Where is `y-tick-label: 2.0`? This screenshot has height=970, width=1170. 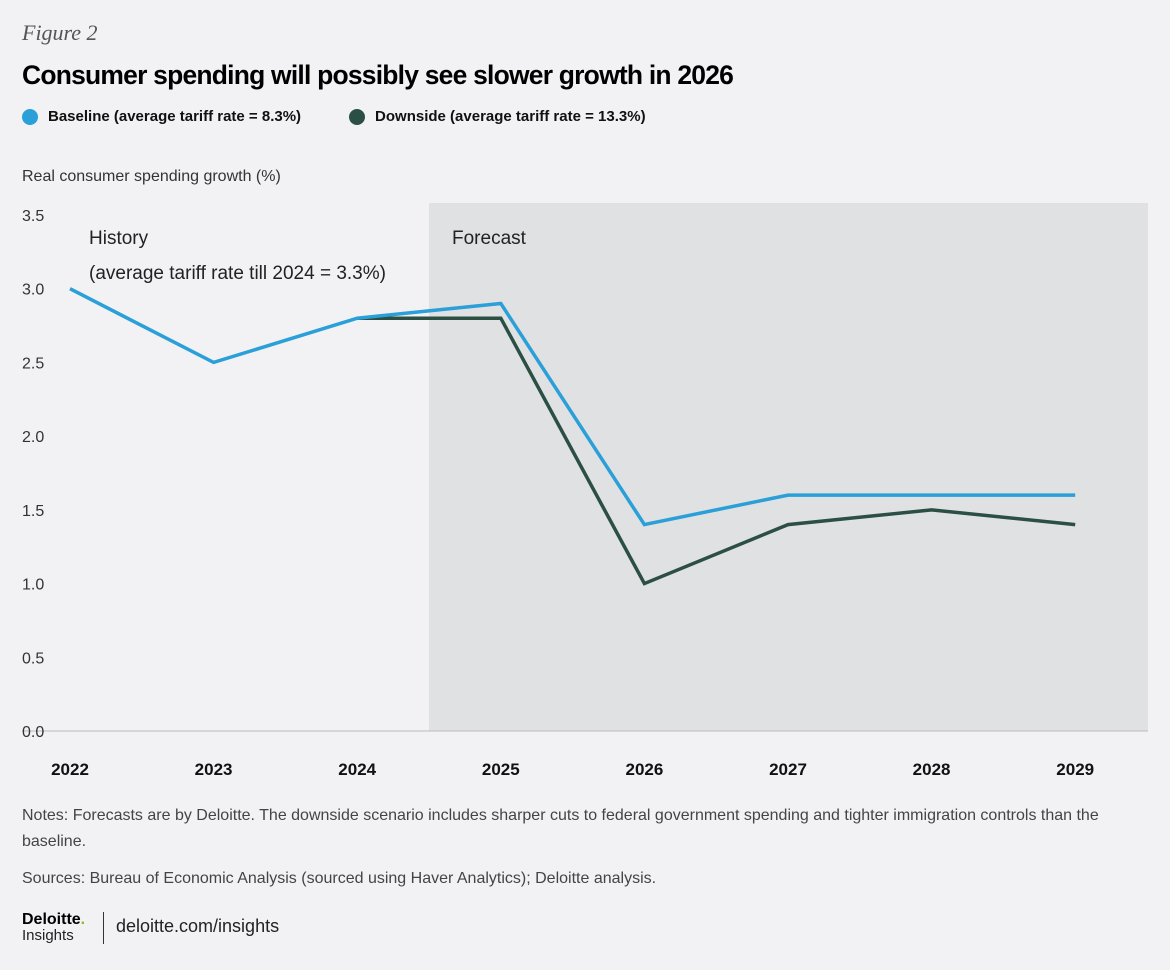
y-tick-label: 2.0 is located at coordinates (33, 437).